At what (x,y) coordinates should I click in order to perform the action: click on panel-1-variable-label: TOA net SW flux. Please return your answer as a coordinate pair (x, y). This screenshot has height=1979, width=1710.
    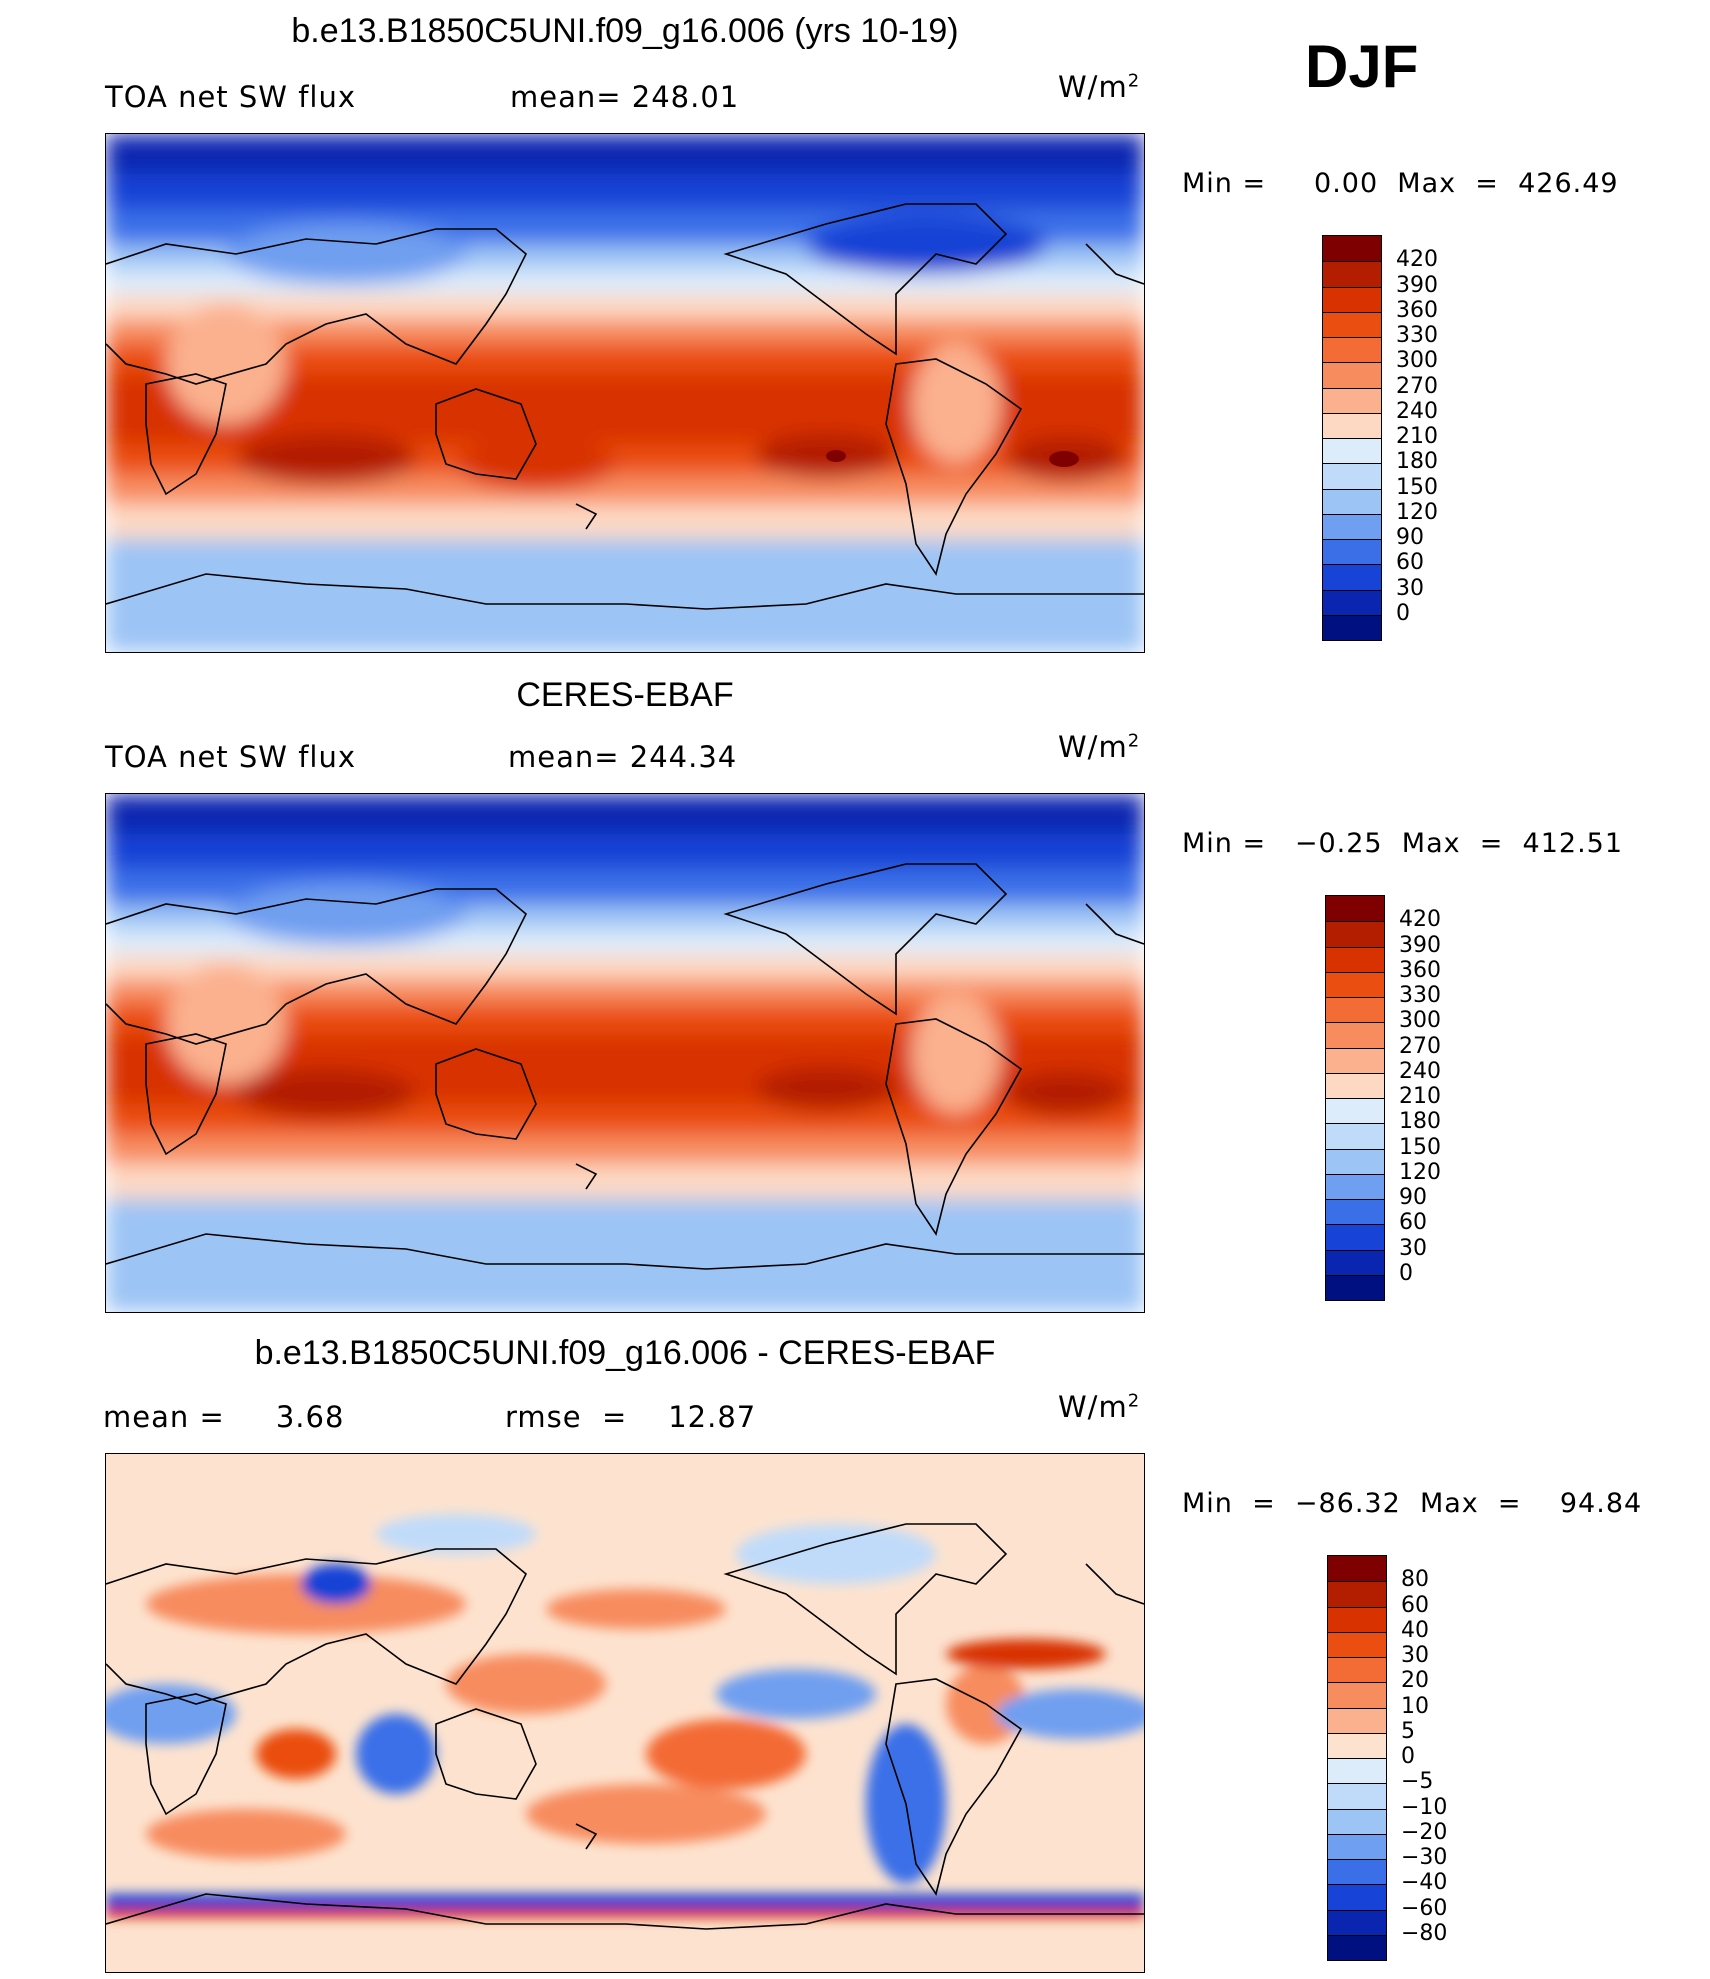
    Looking at the image, I should click on (231, 97).